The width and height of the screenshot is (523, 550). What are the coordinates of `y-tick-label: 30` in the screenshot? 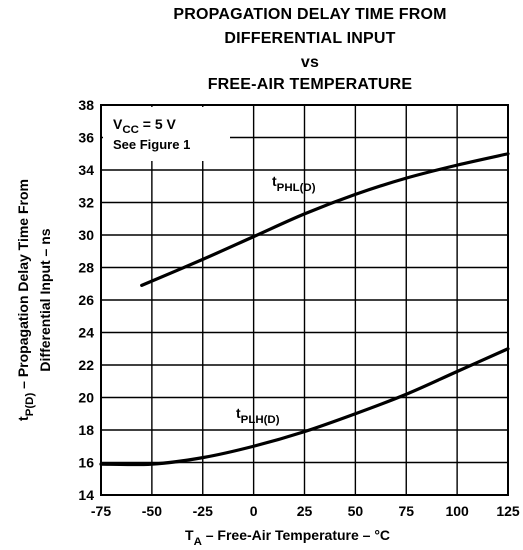 It's located at (86, 235).